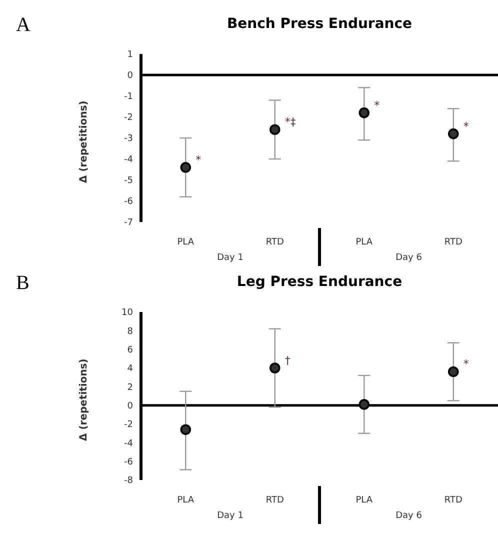  Describe the element at coordinates (23, 283) in the screenshot. I see `text: B` at that location.